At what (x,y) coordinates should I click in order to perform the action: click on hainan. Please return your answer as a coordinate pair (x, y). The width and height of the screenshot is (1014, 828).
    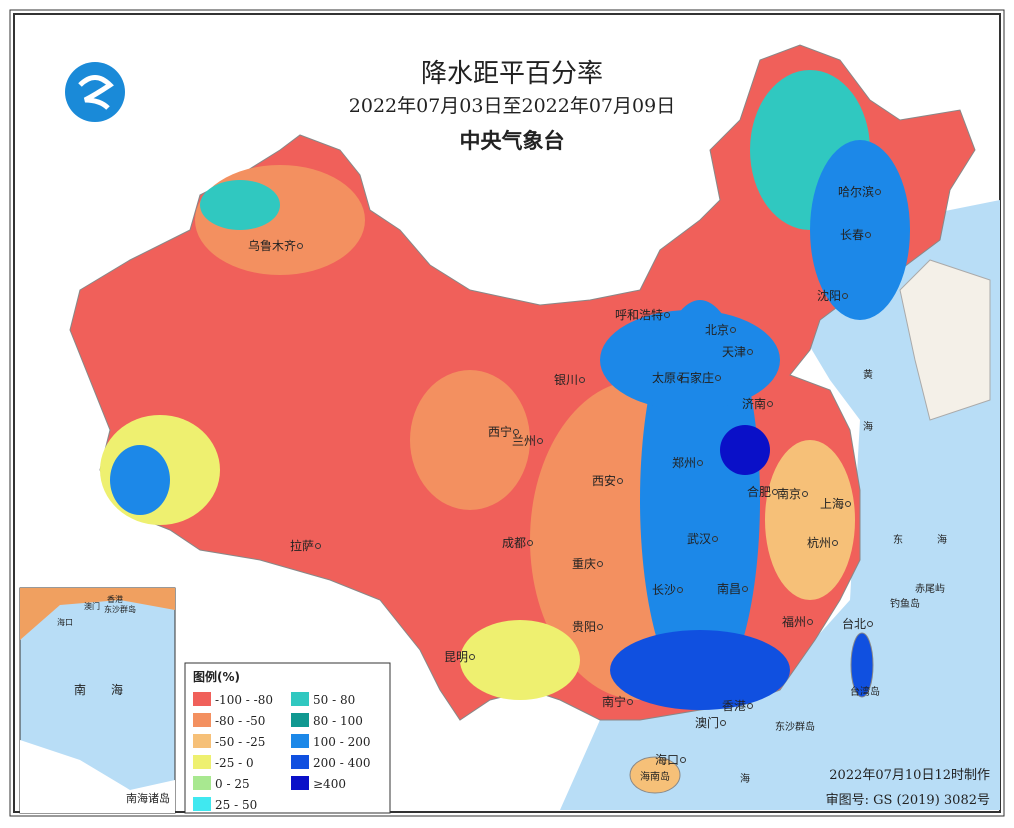
    Looking at the image, I should click on (655, 775).